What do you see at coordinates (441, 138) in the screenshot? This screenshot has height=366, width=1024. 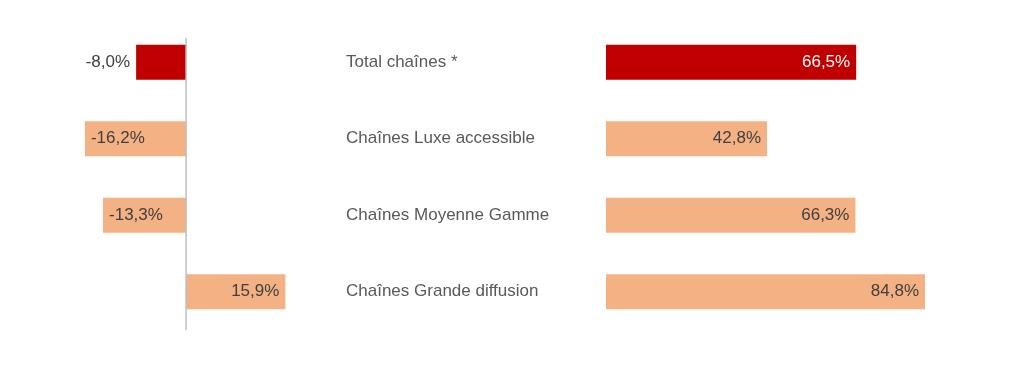 I see `y-tick-label: Chaînes Luxe accessible` at bounding box center [441, 138].